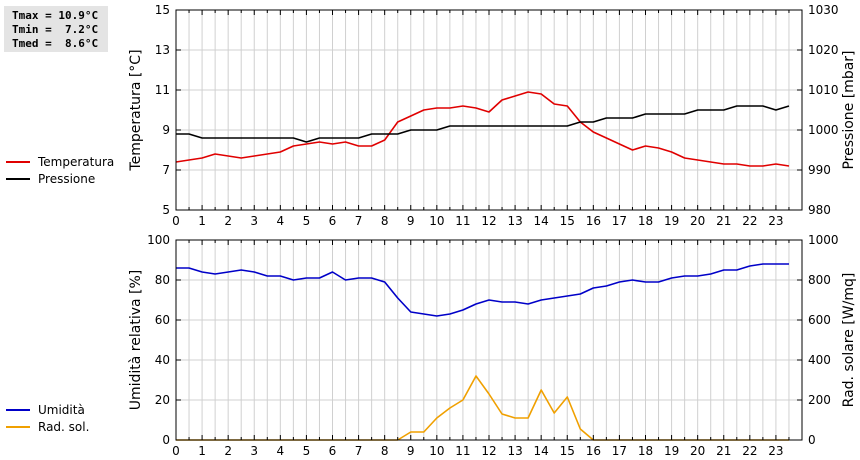 This screenshot has height=460, width=860. Describe the element at coordinates (162, 400) in the screenshot. I see `y-tick-label-left: 20` at that location.